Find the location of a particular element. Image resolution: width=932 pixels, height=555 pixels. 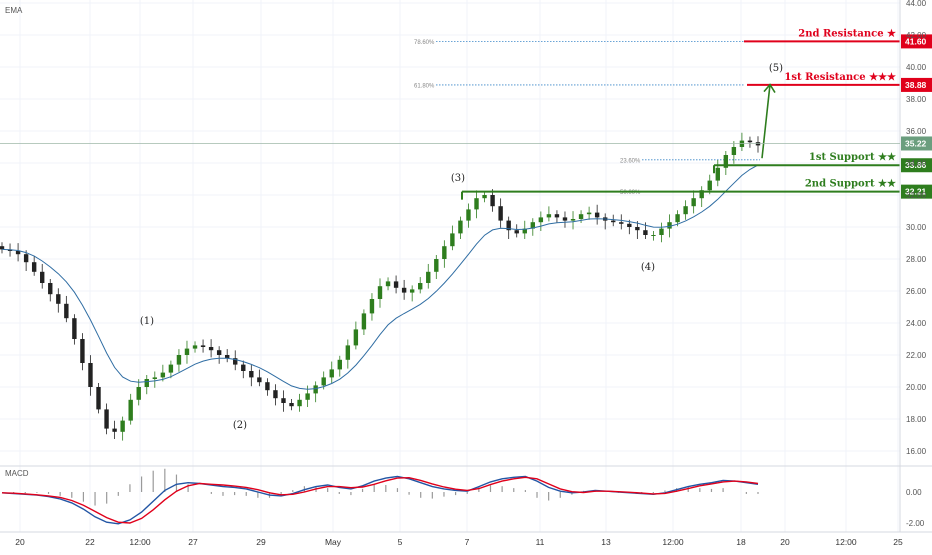

fib-label: 78.60% is located at coordinates (424, 43).